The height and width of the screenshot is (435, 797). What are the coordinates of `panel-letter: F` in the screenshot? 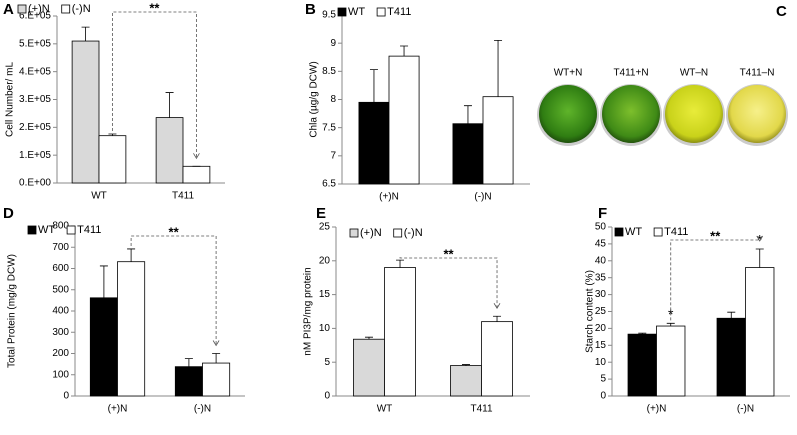 It's located at (602, 213).